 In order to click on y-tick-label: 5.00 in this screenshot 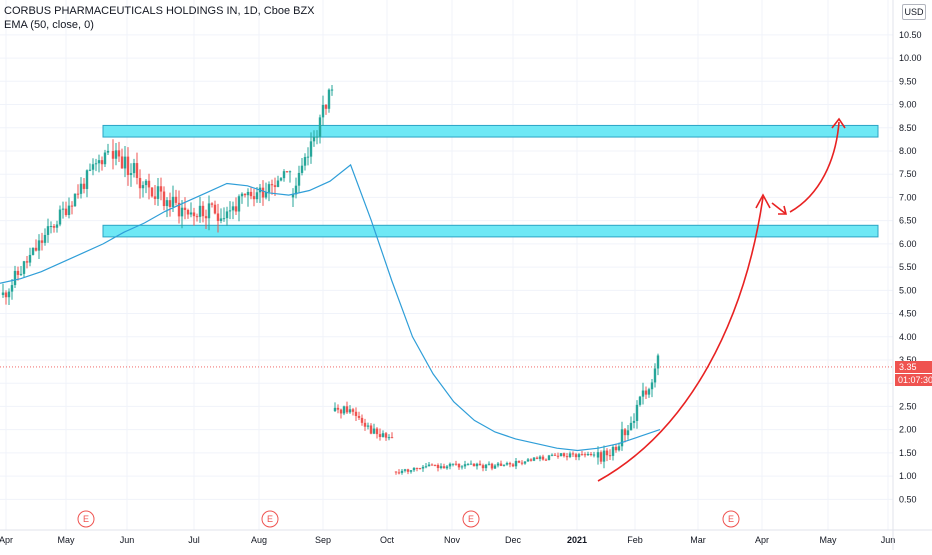, I will do `click(908, 290)`.